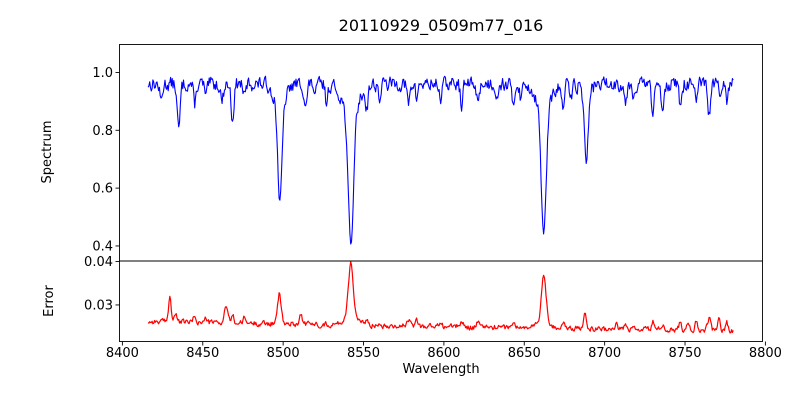 The height and width of the screenshot is (400, 800). What do you see at coordinates (98, 262) in the screenshot?
I see `error-y-tick-label: 0.04` at bounding box center [98, 262].